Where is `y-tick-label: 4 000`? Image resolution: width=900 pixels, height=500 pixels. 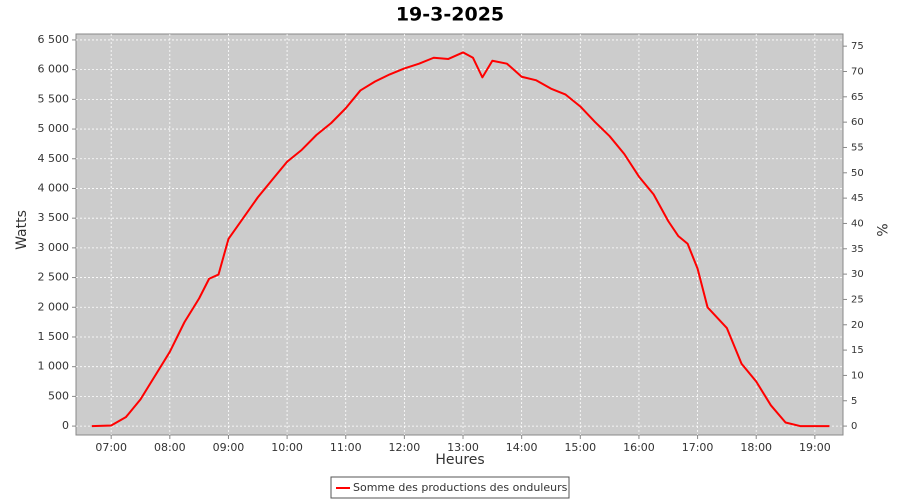
y-tick-label: 4 000 is located at coordinates (54, 187).